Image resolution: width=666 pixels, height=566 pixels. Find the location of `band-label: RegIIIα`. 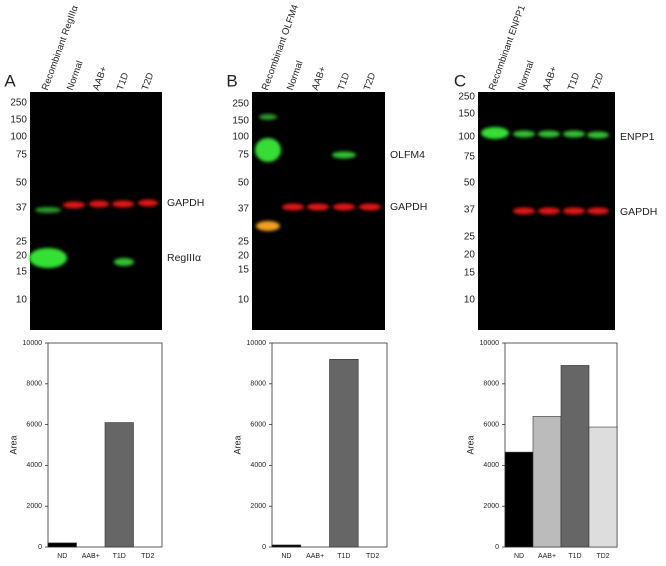

band-label: RegIIIα is located at coordinates (184, 258).